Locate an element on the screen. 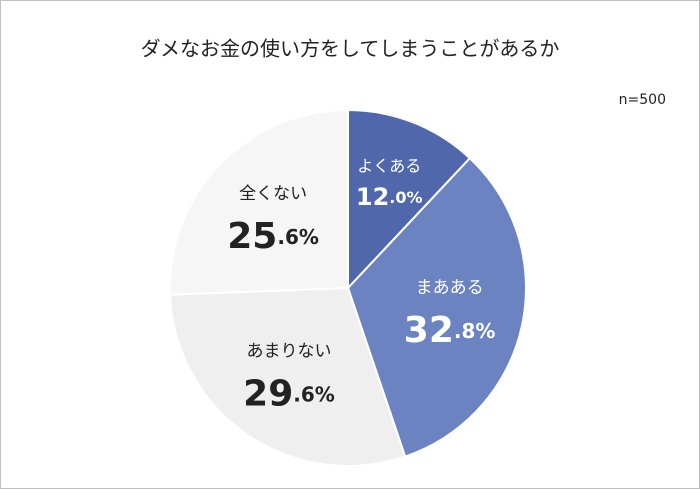 This screenshot has width=700, height=489. value-label: 25.6% is located at coordinates (273, 236).